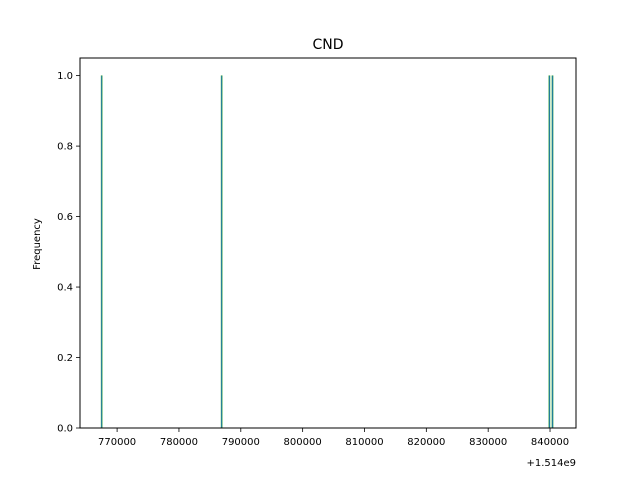  Describe the element at coordinates (65, 429) in the screenshot. I see `y-tick-label: 0.0` at that location.